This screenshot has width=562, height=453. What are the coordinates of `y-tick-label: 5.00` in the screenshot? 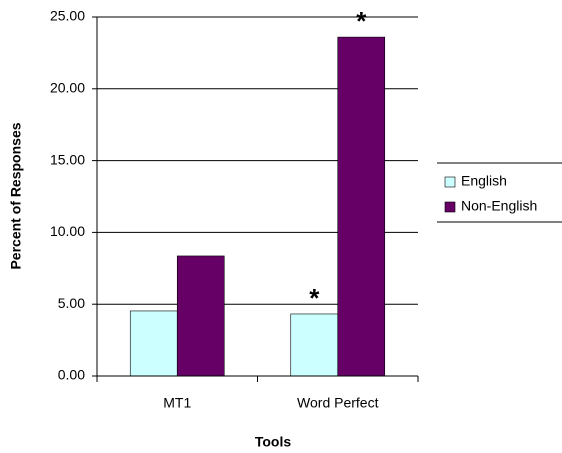 It's located at (71, 303).